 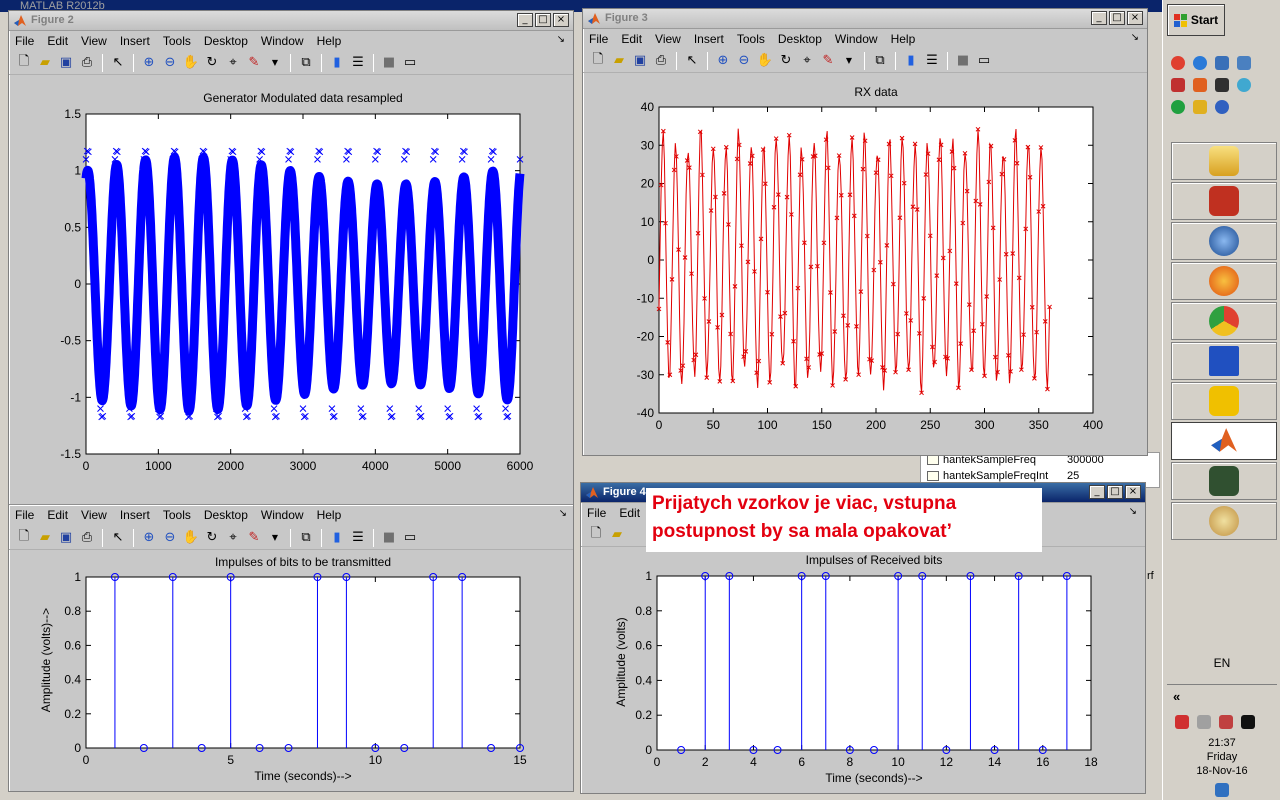 What do you see at coordinates (295, 668) in the screenshot?
I see `tx-stem-plot-axes: 0 5 10 15 0 0.2 0.4 0.6 0.8 1` at bounding box center [295, 668].